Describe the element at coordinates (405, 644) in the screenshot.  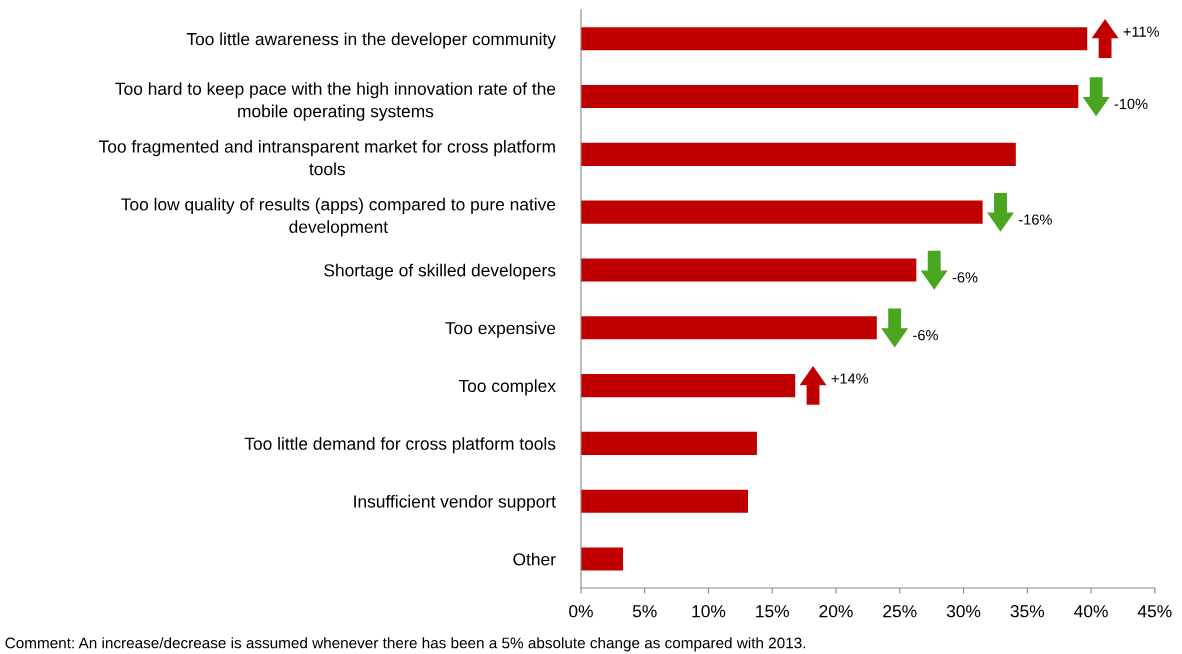
I see `text: Comment: An increase/decrease is assumed whenever there has been a 5% absolute change as compared with 2013.` at that location.